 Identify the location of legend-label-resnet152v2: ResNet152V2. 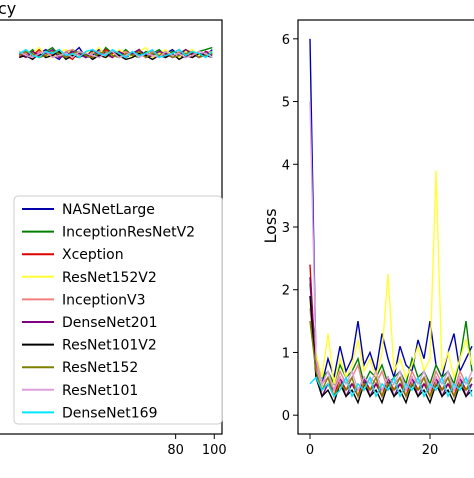
(109, 278).